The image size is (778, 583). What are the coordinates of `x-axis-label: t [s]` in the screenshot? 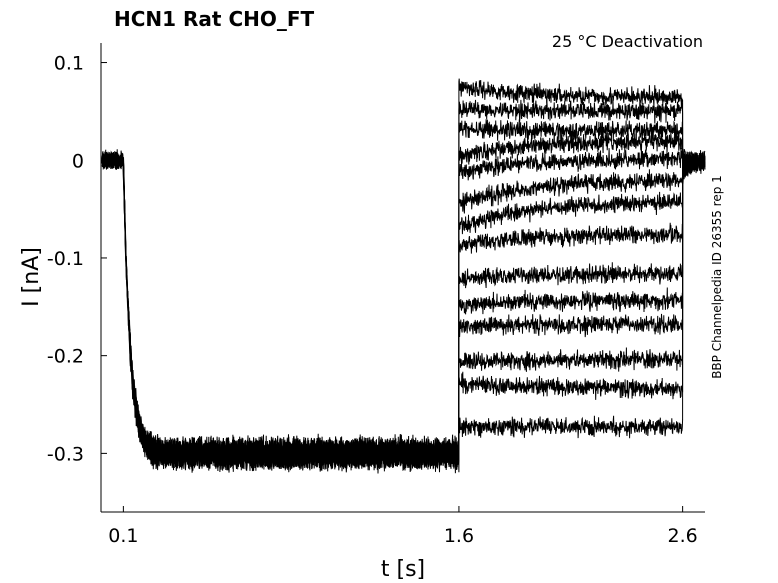 It's located at (403, 569).